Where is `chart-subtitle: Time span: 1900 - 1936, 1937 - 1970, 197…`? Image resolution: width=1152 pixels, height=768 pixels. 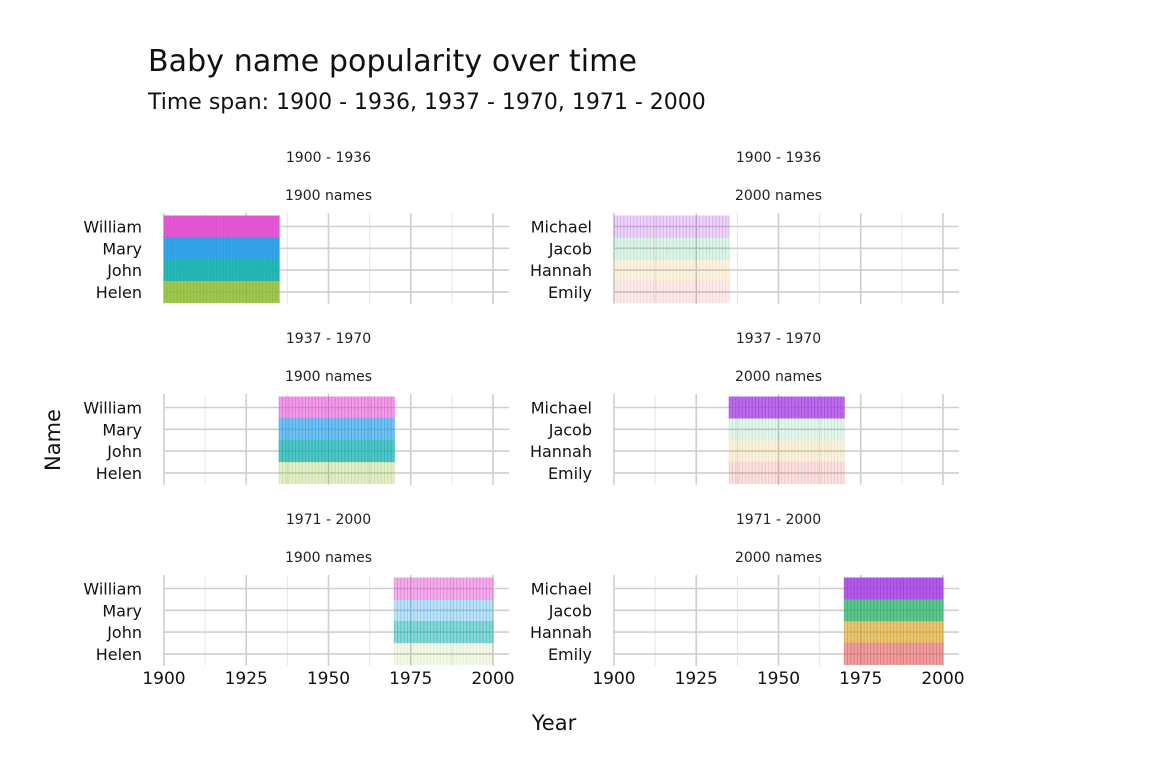 chart-subtitle: Time span: 1900 - 1936, 1937 - 1970, 197… is located at coordinates (427, 102).